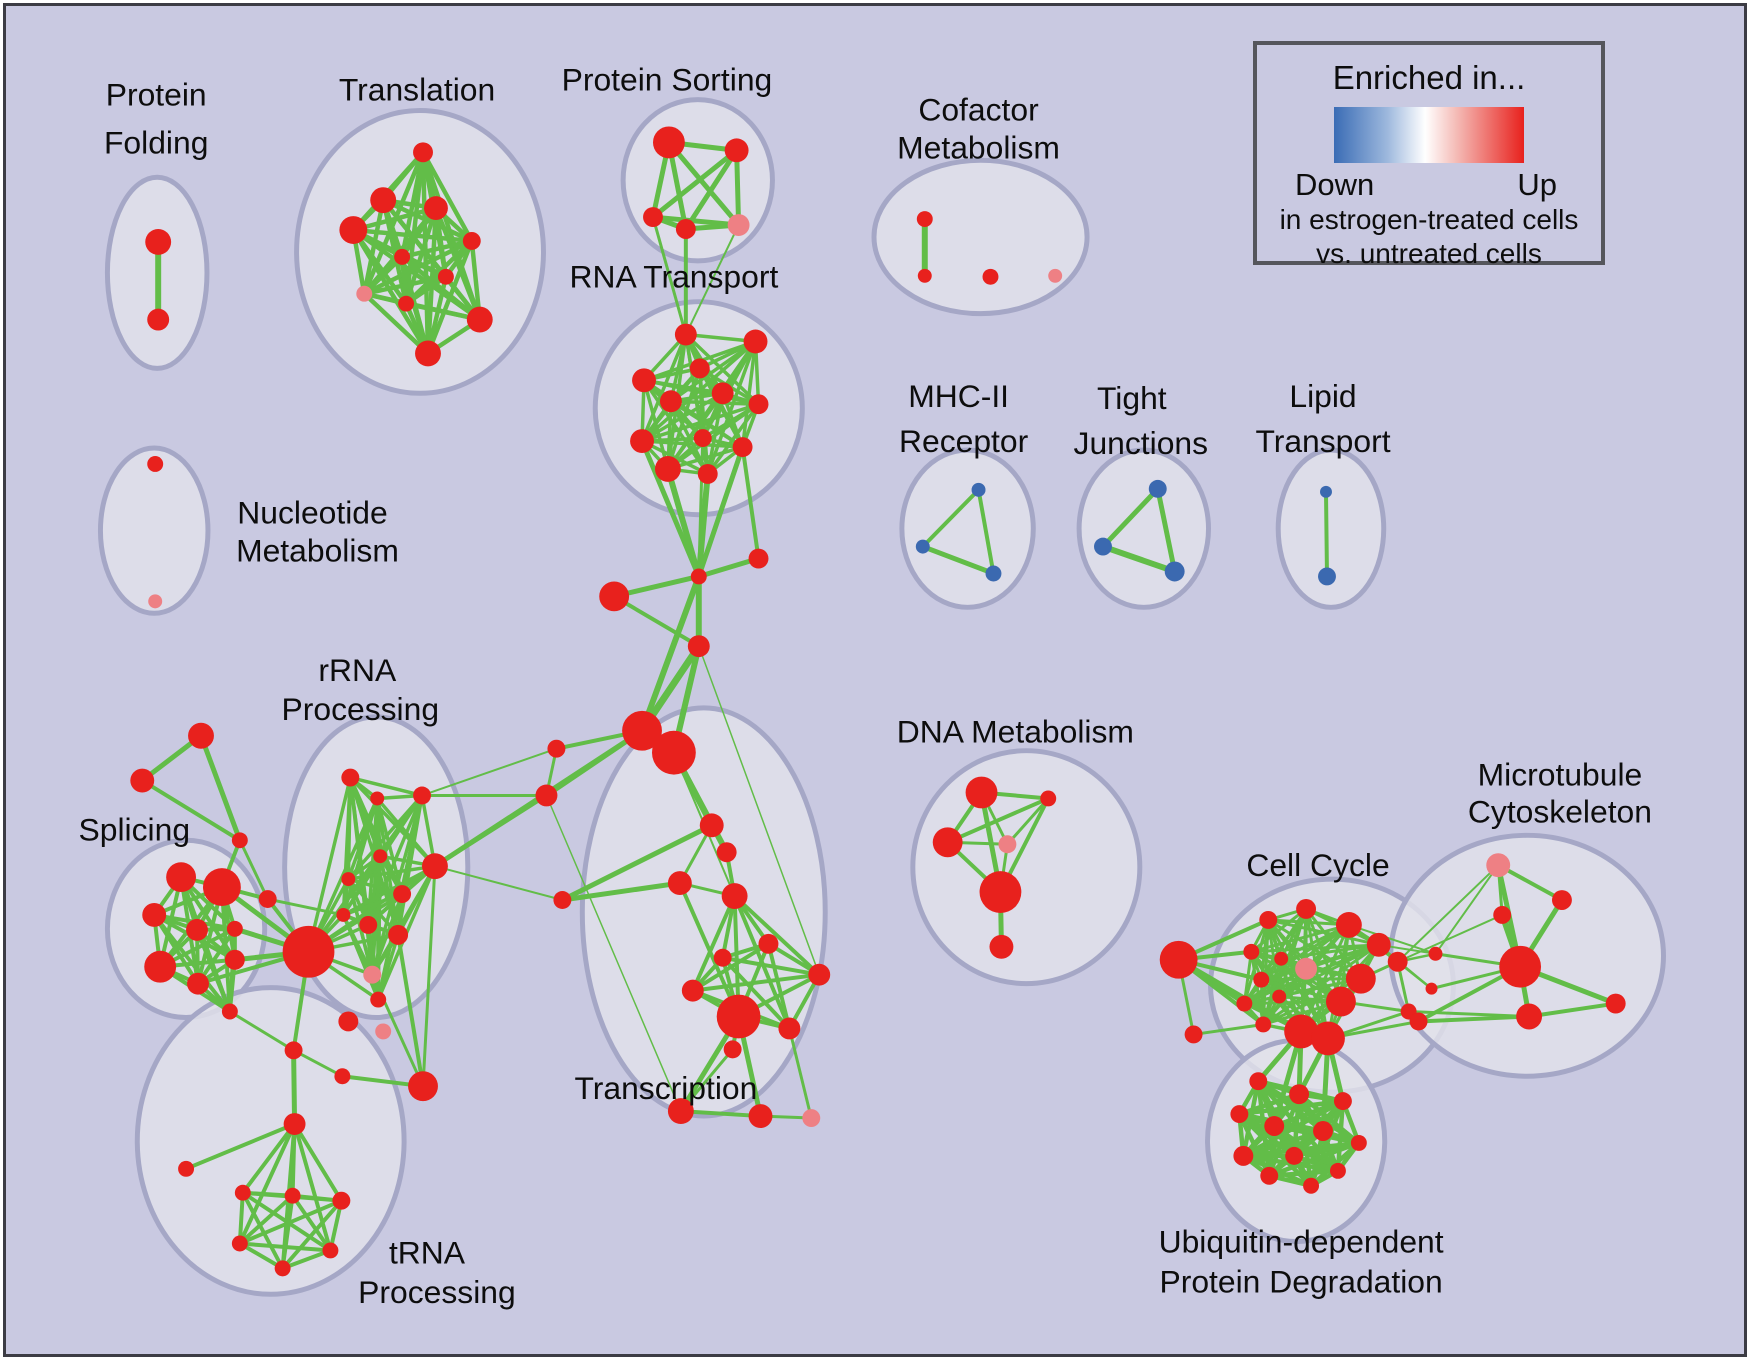 The height and width of the screenshot is (1360, 1750). Describe the element at coordinates (738, 225) in the screenshot. I see `gene-set-node-s5` at that location.